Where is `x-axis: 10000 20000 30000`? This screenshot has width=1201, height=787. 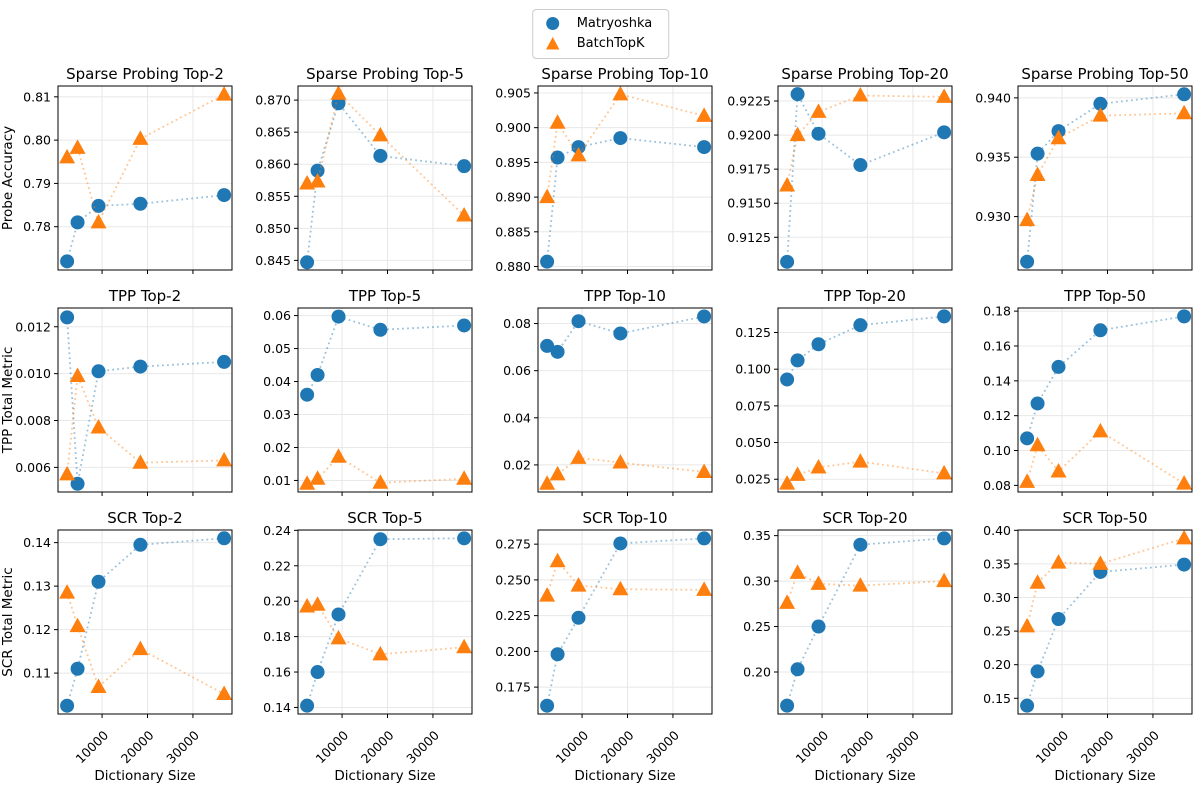 x-axis: 10000 20000 30000 is located at coordinates (1097, 740).